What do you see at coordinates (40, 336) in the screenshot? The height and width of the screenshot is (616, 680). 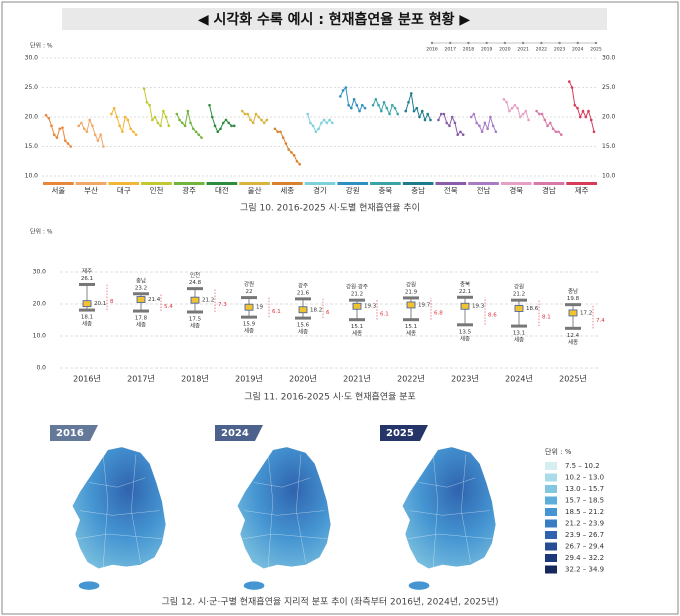 I see `y-tick-label: 10.0` at bounding box center [40, 336].